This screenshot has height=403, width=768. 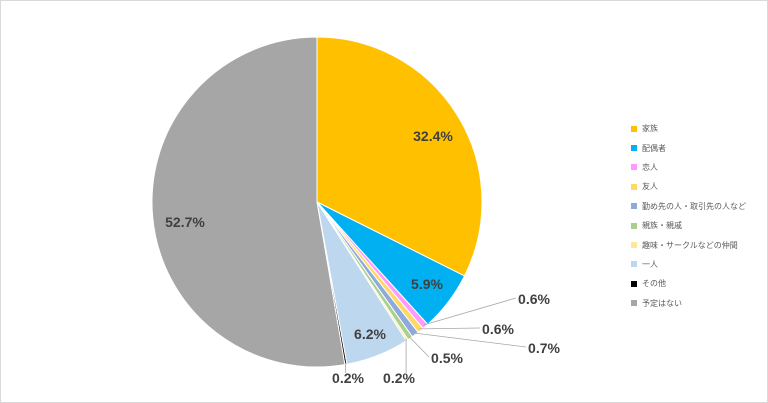 I want to click on data-label: 0.7%, so click(x=544, y=348).